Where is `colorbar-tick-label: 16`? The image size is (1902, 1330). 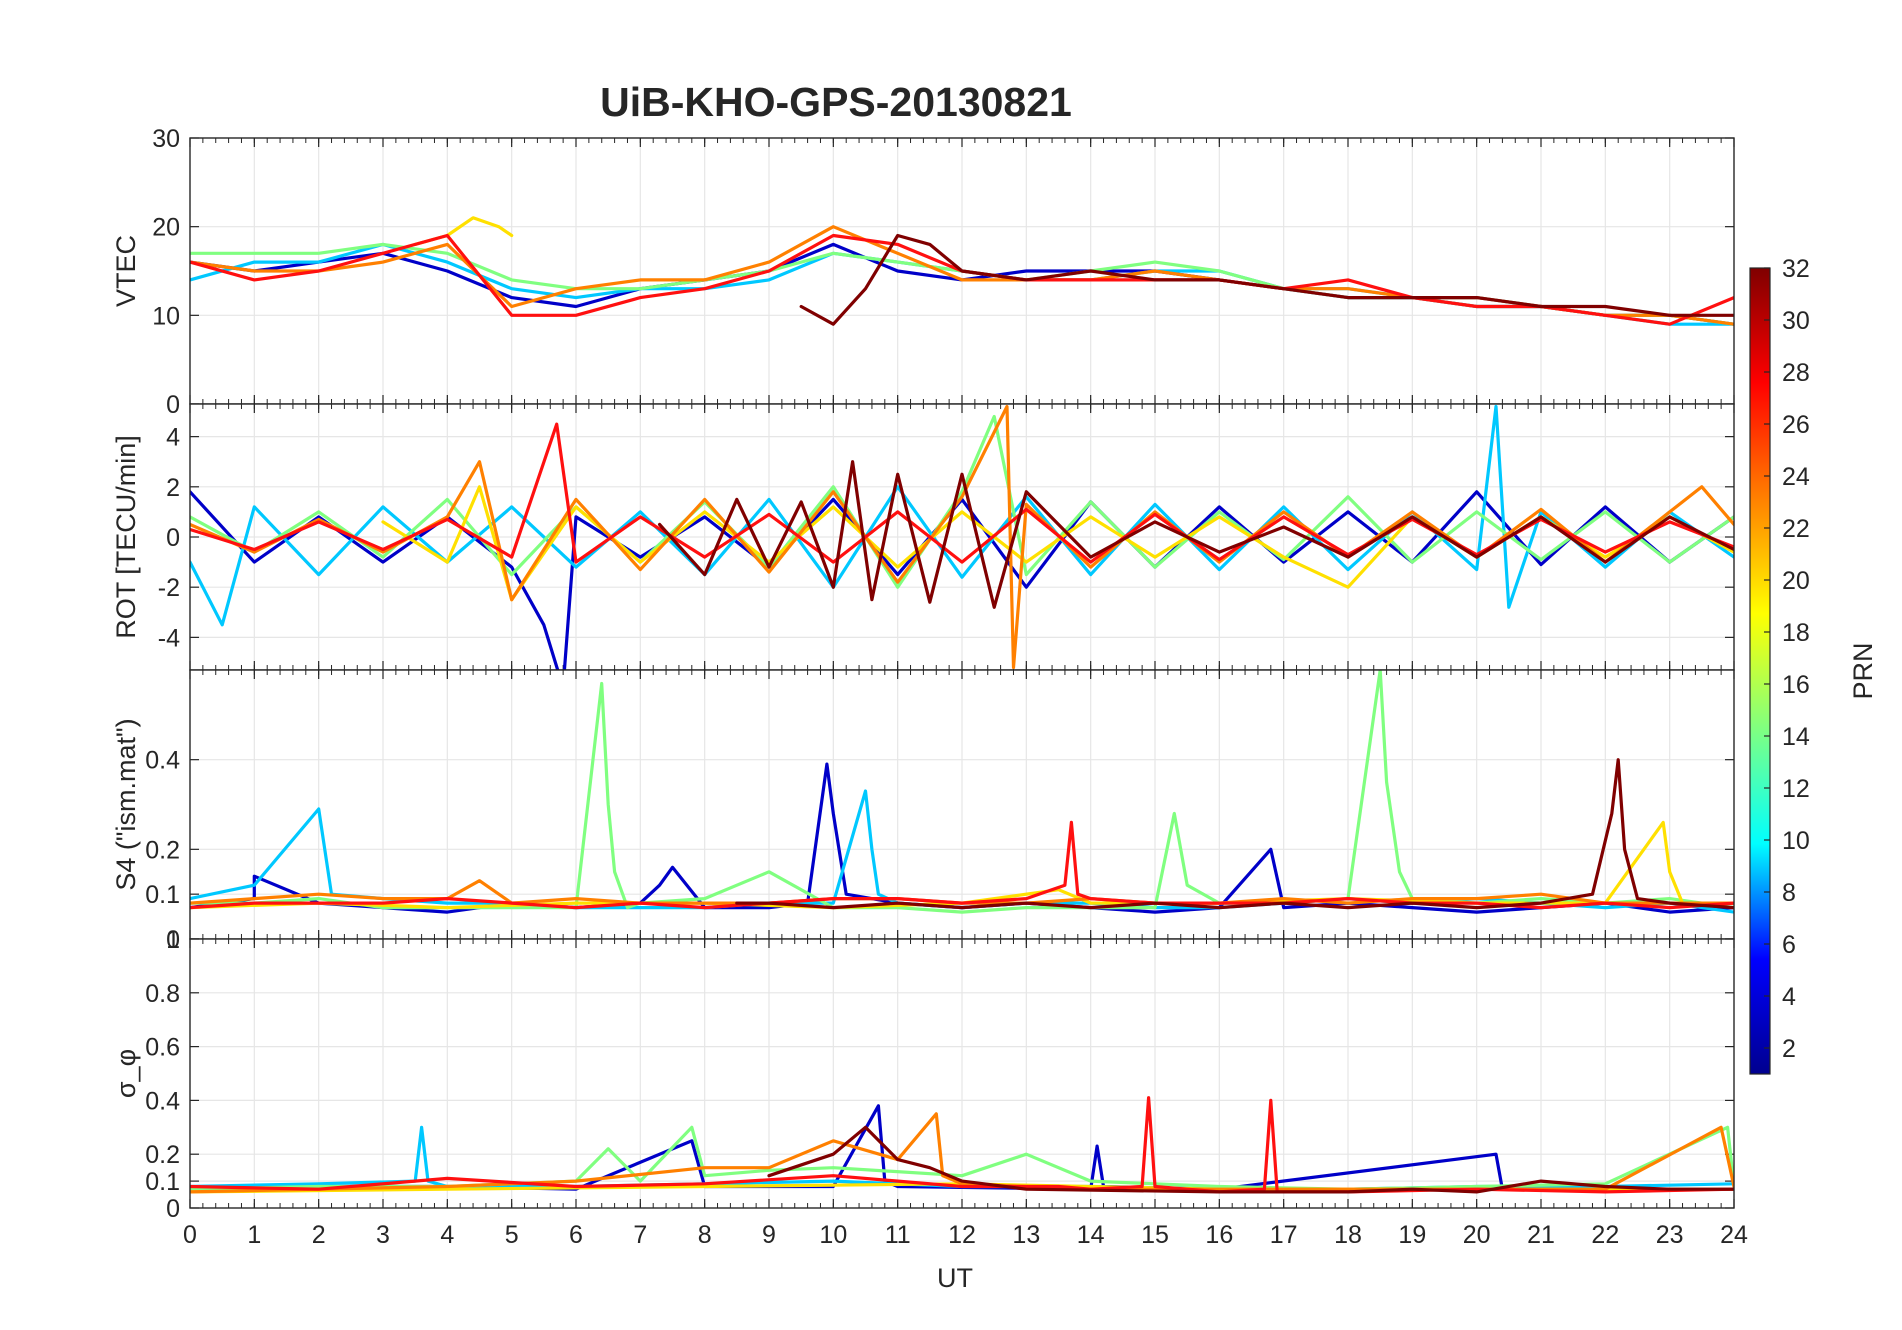
colorbar-tick-label: 16 is located at coordinates (1796, 685).